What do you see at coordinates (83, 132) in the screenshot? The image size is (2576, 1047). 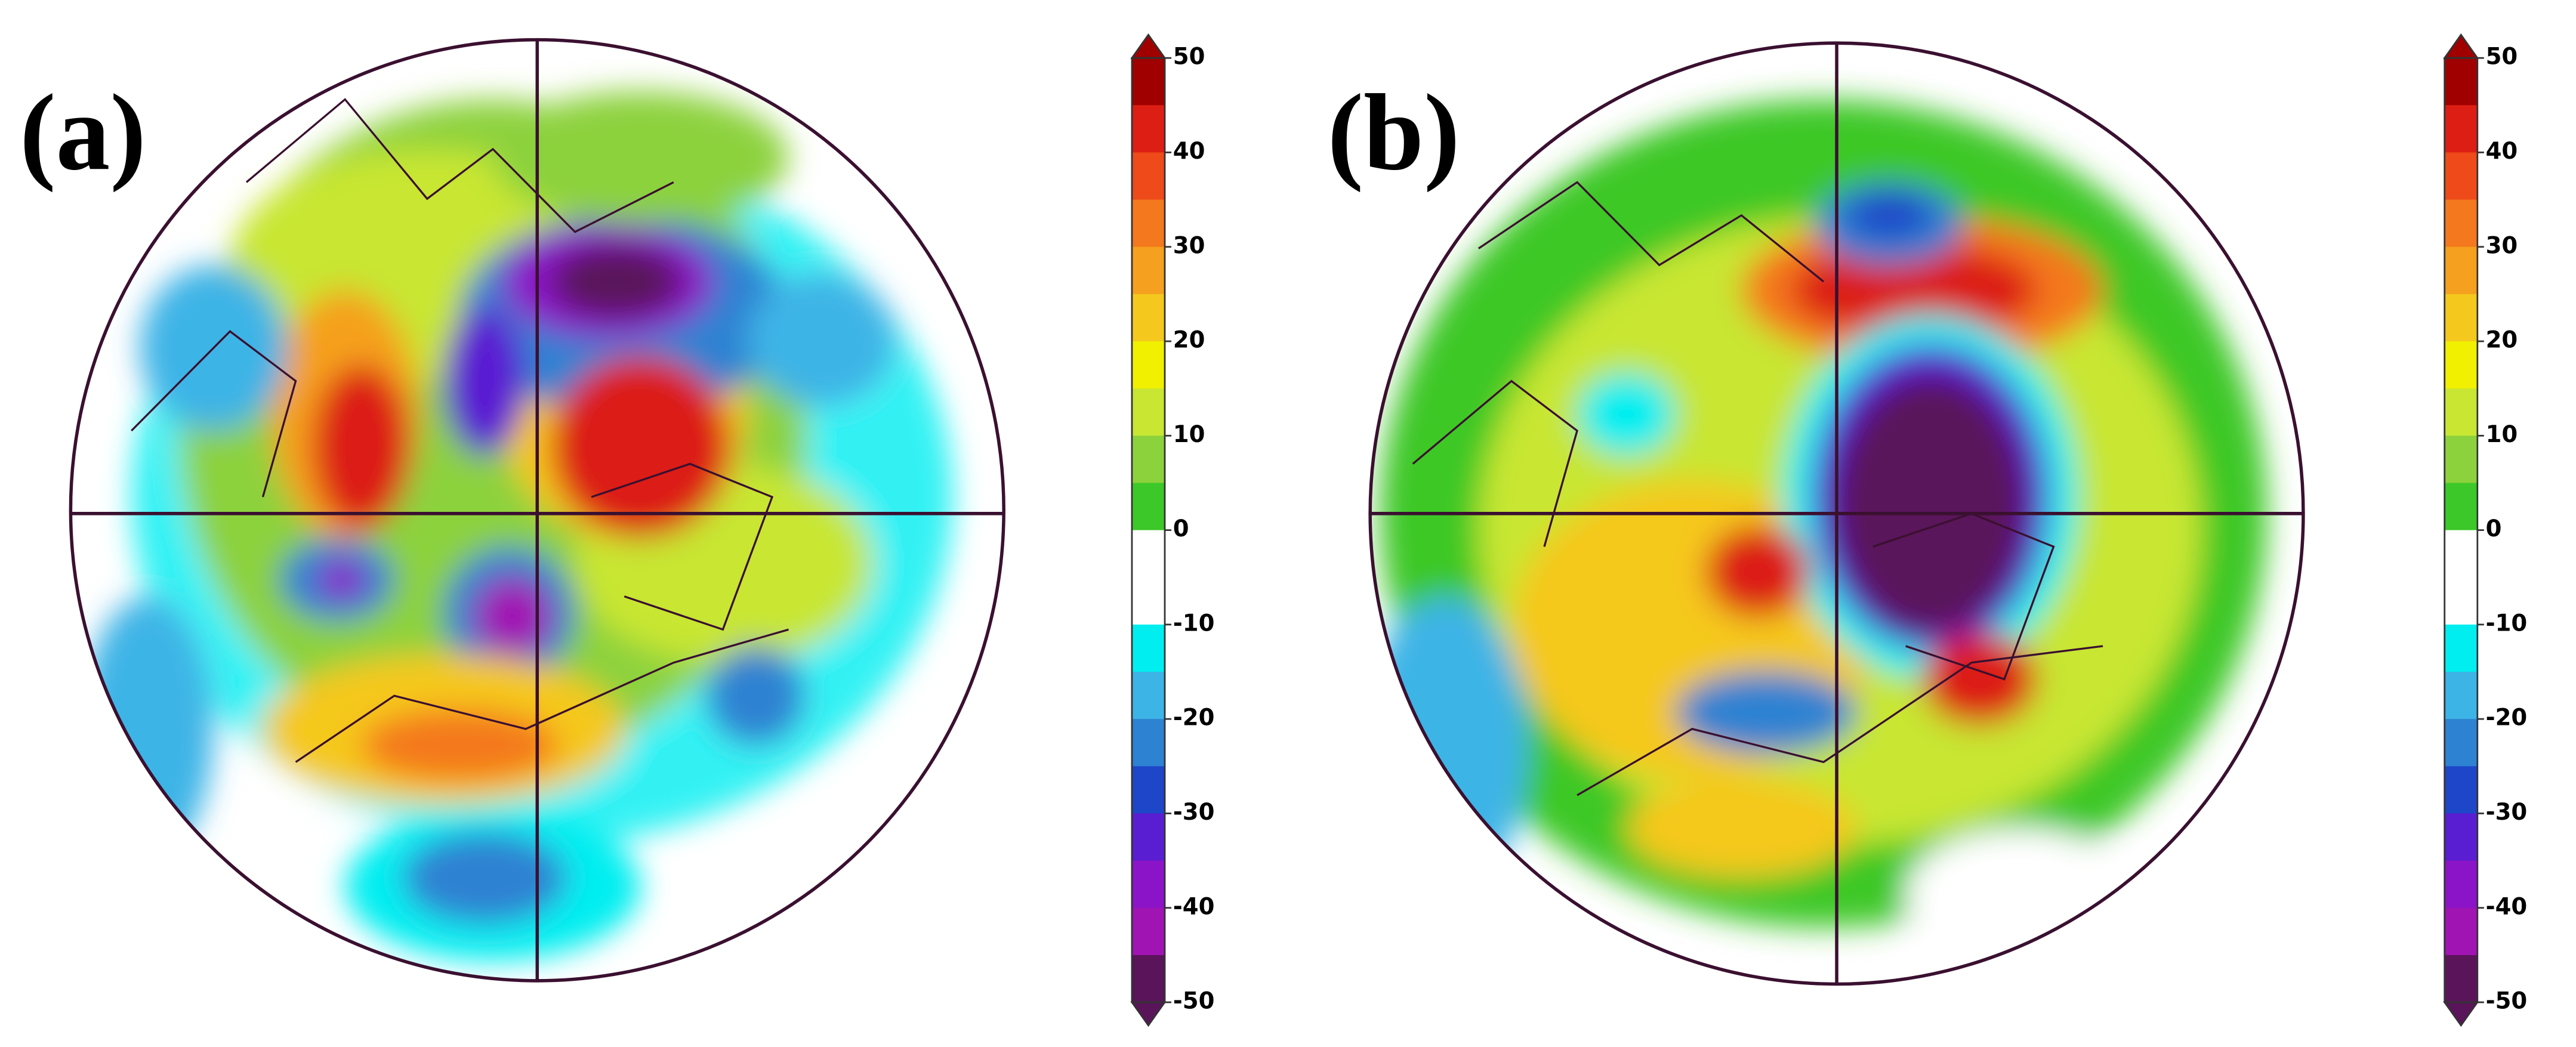 I see `panel-label: (a)` at bounding box center [83, 132].